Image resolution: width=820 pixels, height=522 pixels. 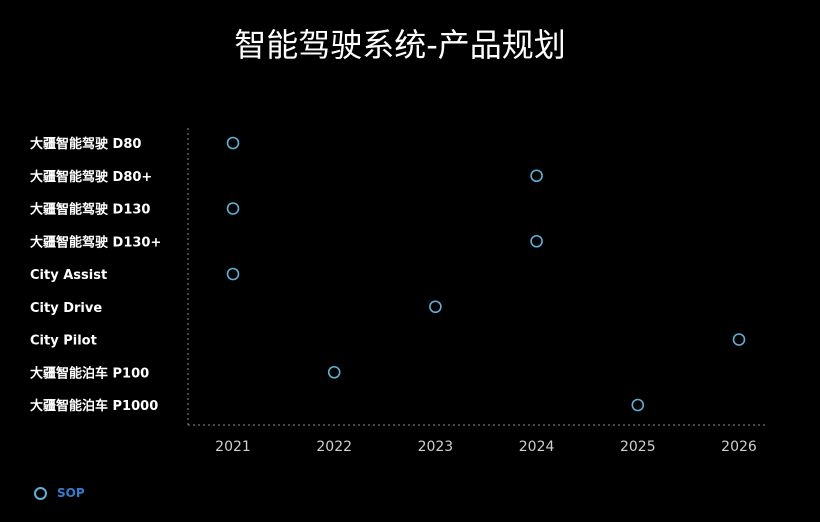 I want to click on x-tick-label: 2024, so click(x=537, y=447).